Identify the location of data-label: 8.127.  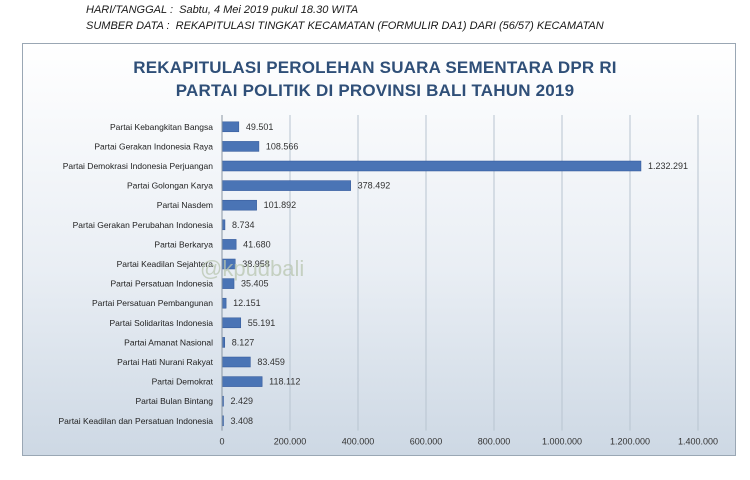
(243, 342).